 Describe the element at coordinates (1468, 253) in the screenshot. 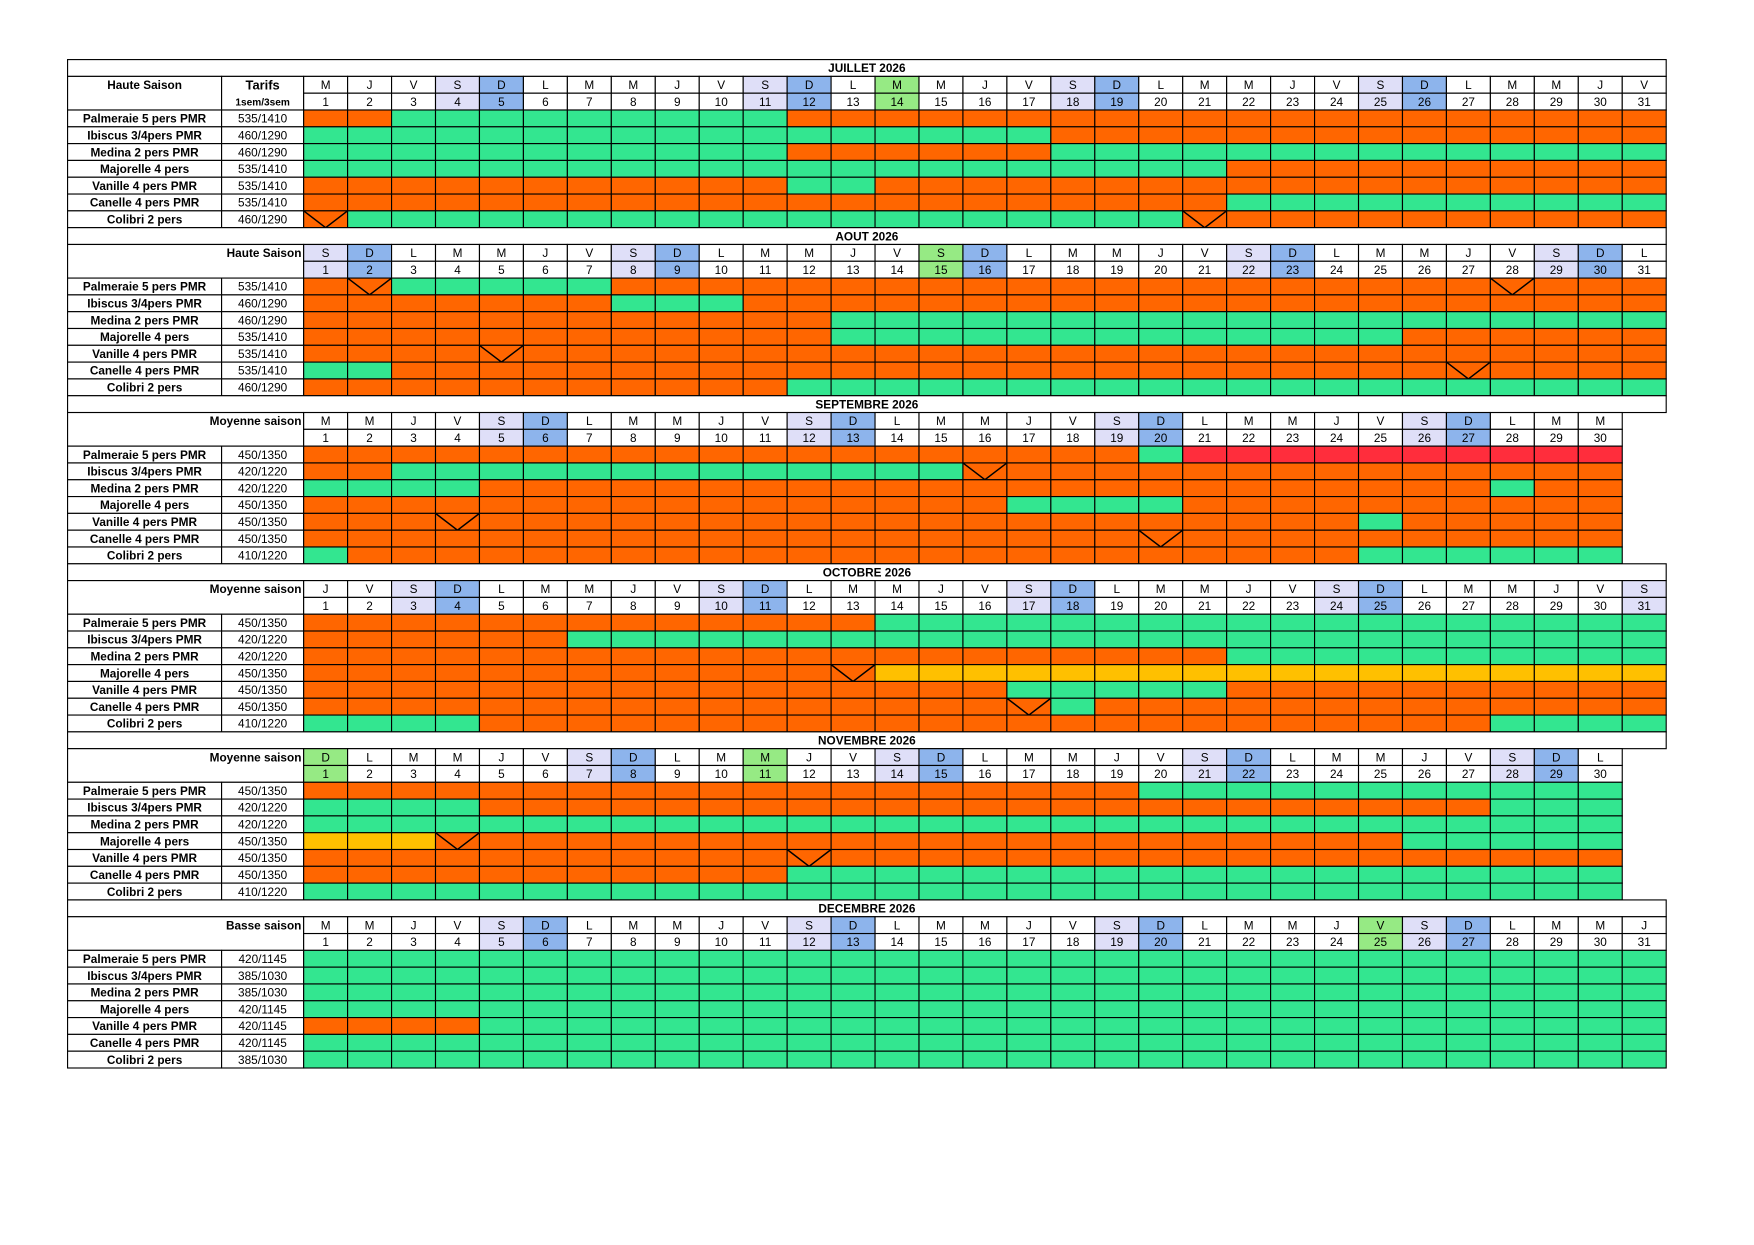

I see `day-letter: J` at that location.